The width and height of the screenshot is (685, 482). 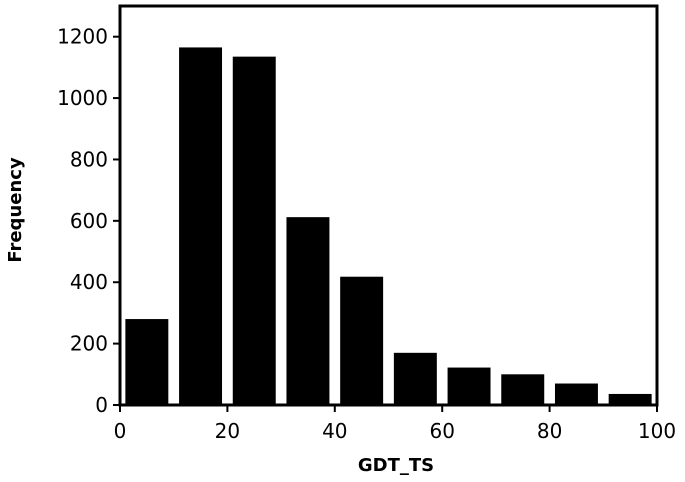 What do you see at coordinates (89, 282) in the screenshot?
I see `y-tick-label-2: 400` at bounding box center [89, 282].